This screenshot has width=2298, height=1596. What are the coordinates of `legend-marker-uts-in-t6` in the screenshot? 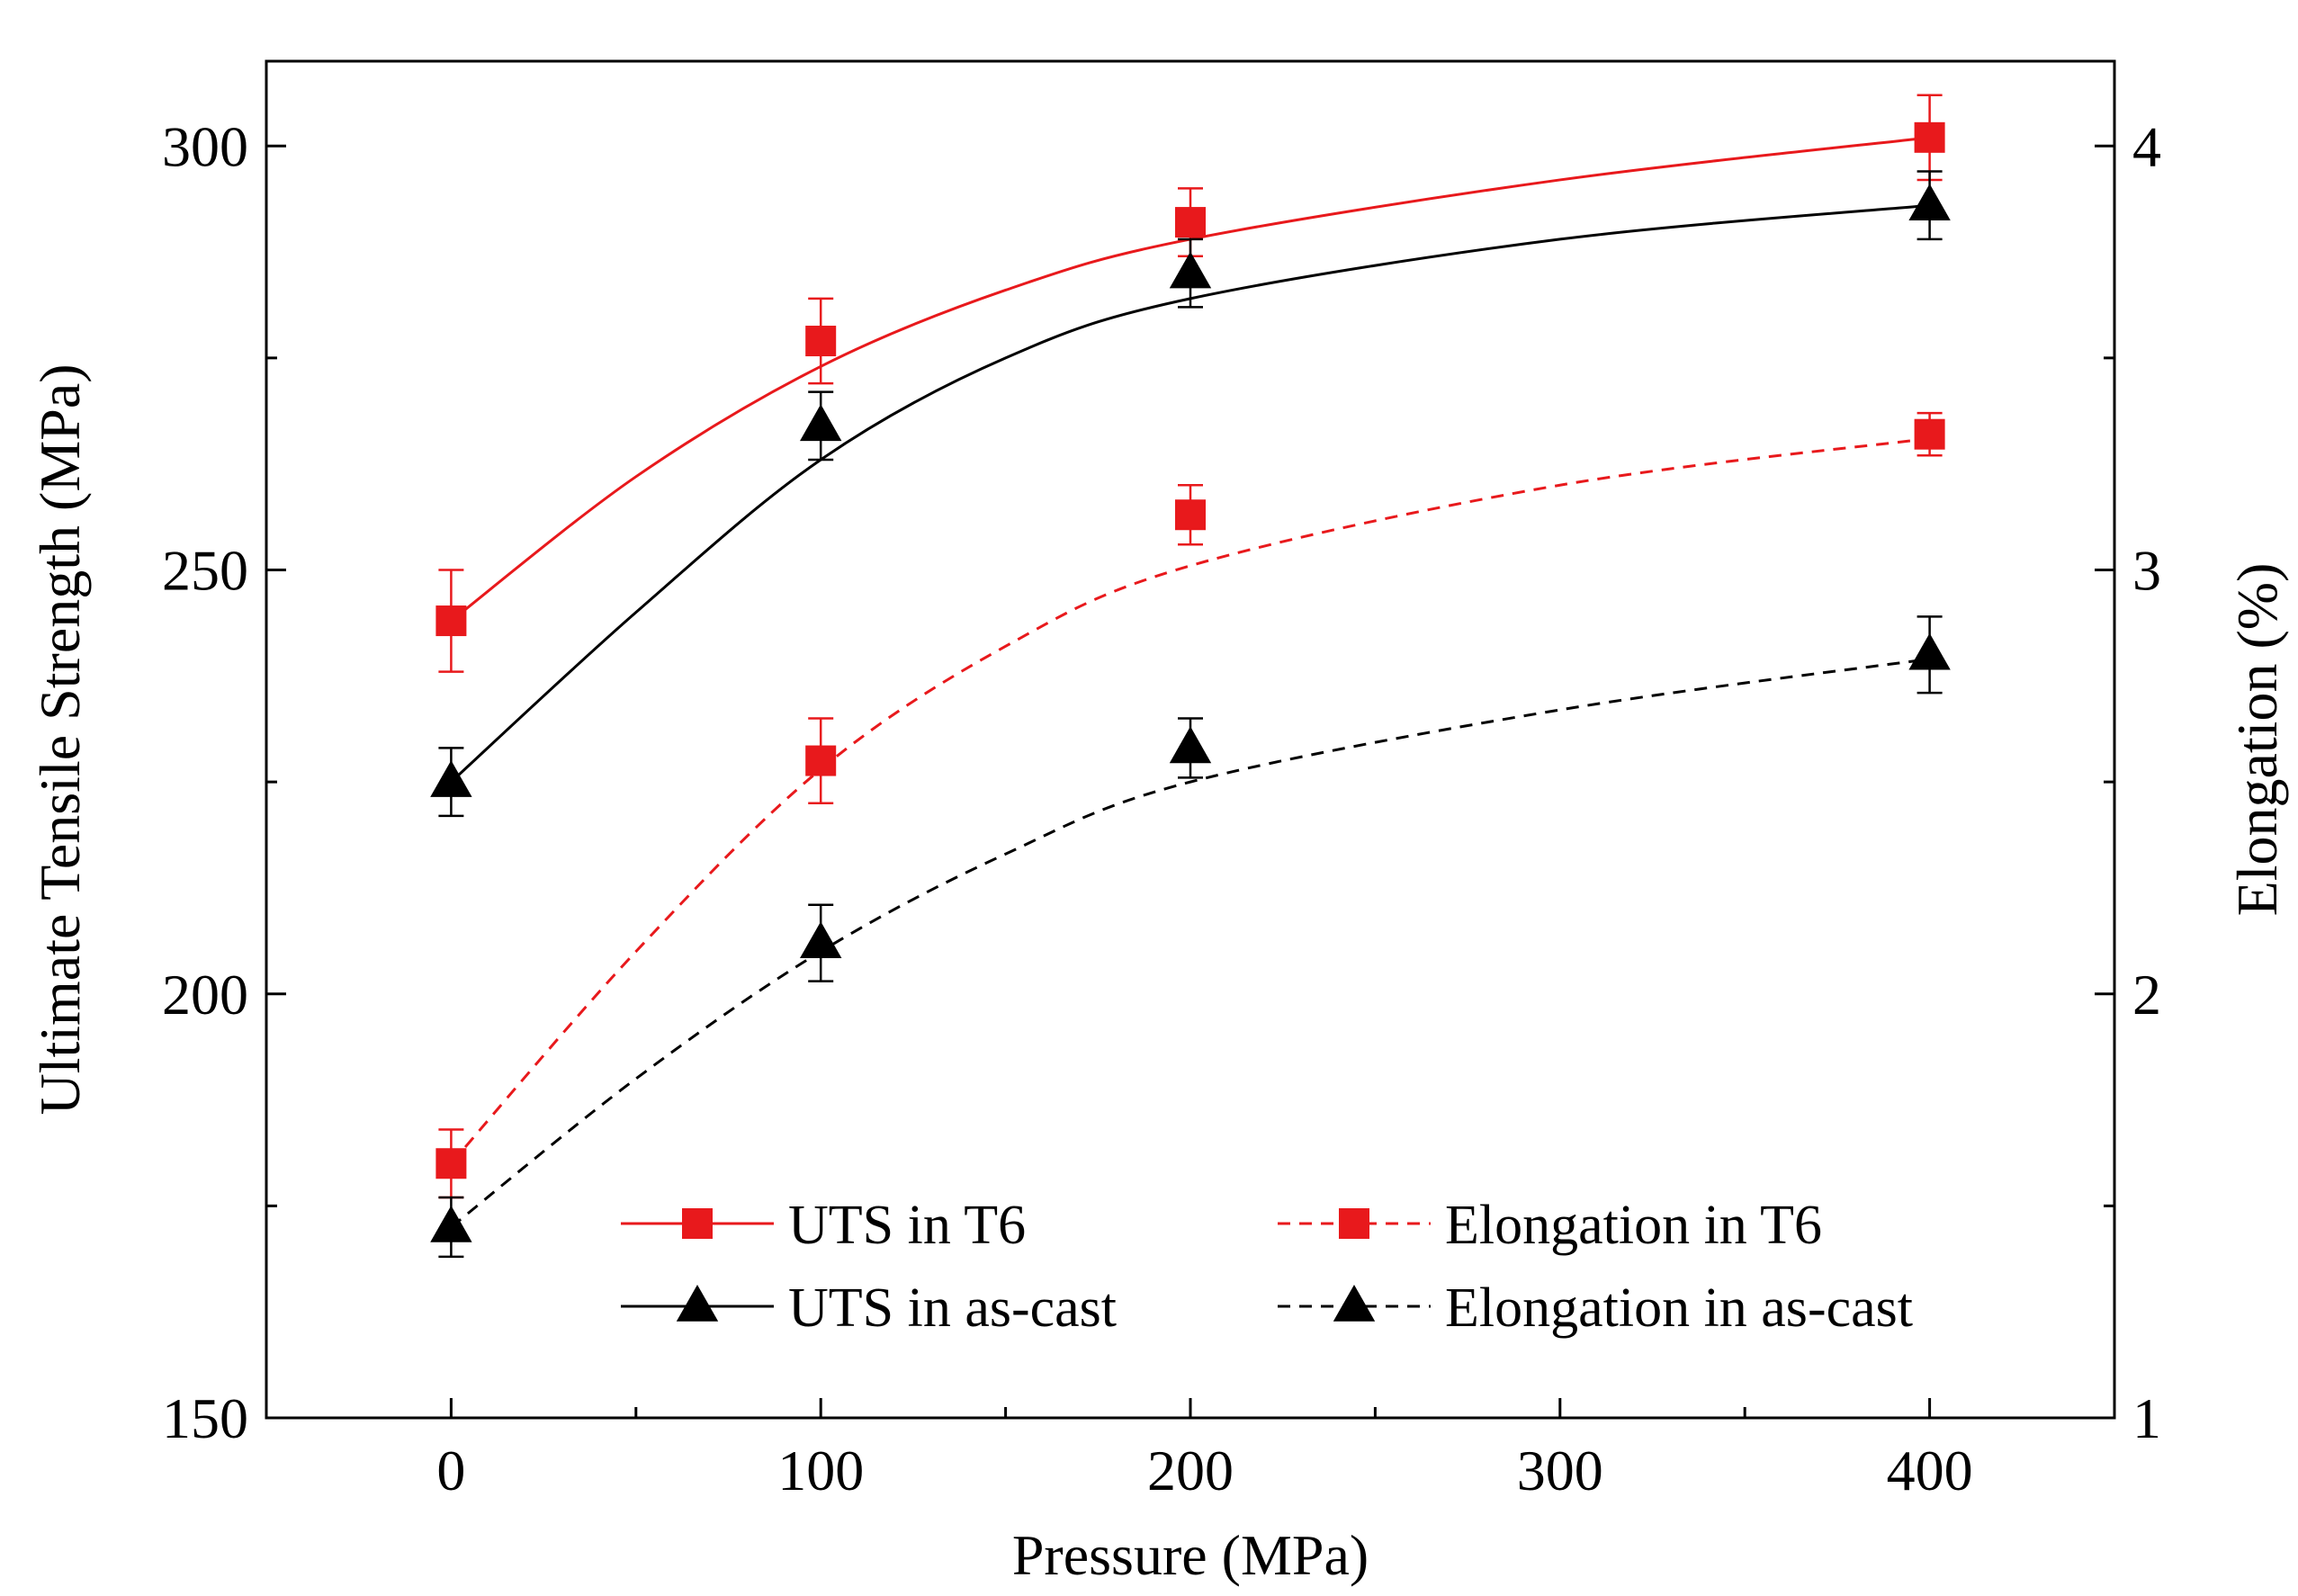 It's located at (697, 1223).